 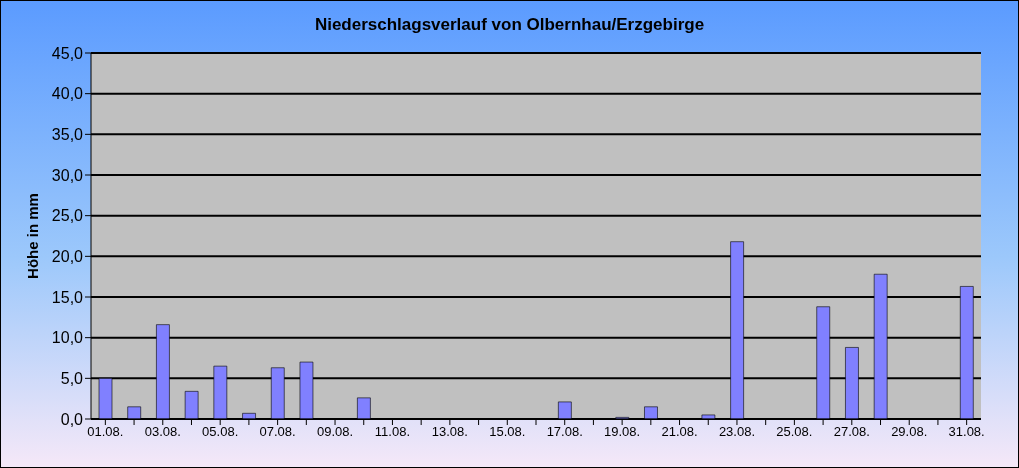 What do you see at coordinates (220, 432) in the screenshot?
I see `x-tick-label: 05.08.` at bounding box center [220, 432].